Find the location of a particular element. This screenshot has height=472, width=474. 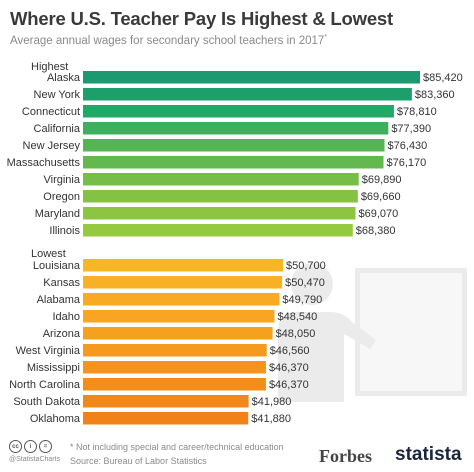

bar-oregon is located at coordinates (220, 196).